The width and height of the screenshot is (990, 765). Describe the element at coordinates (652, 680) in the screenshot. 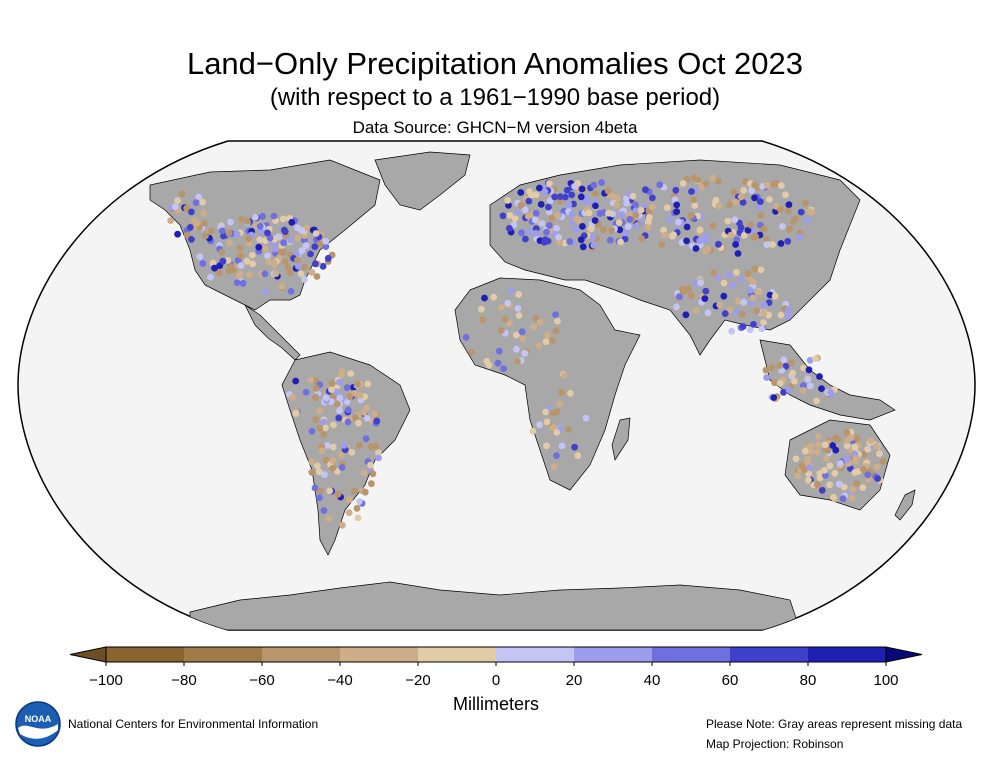

I see `legend-tick-label: 40` at that location.